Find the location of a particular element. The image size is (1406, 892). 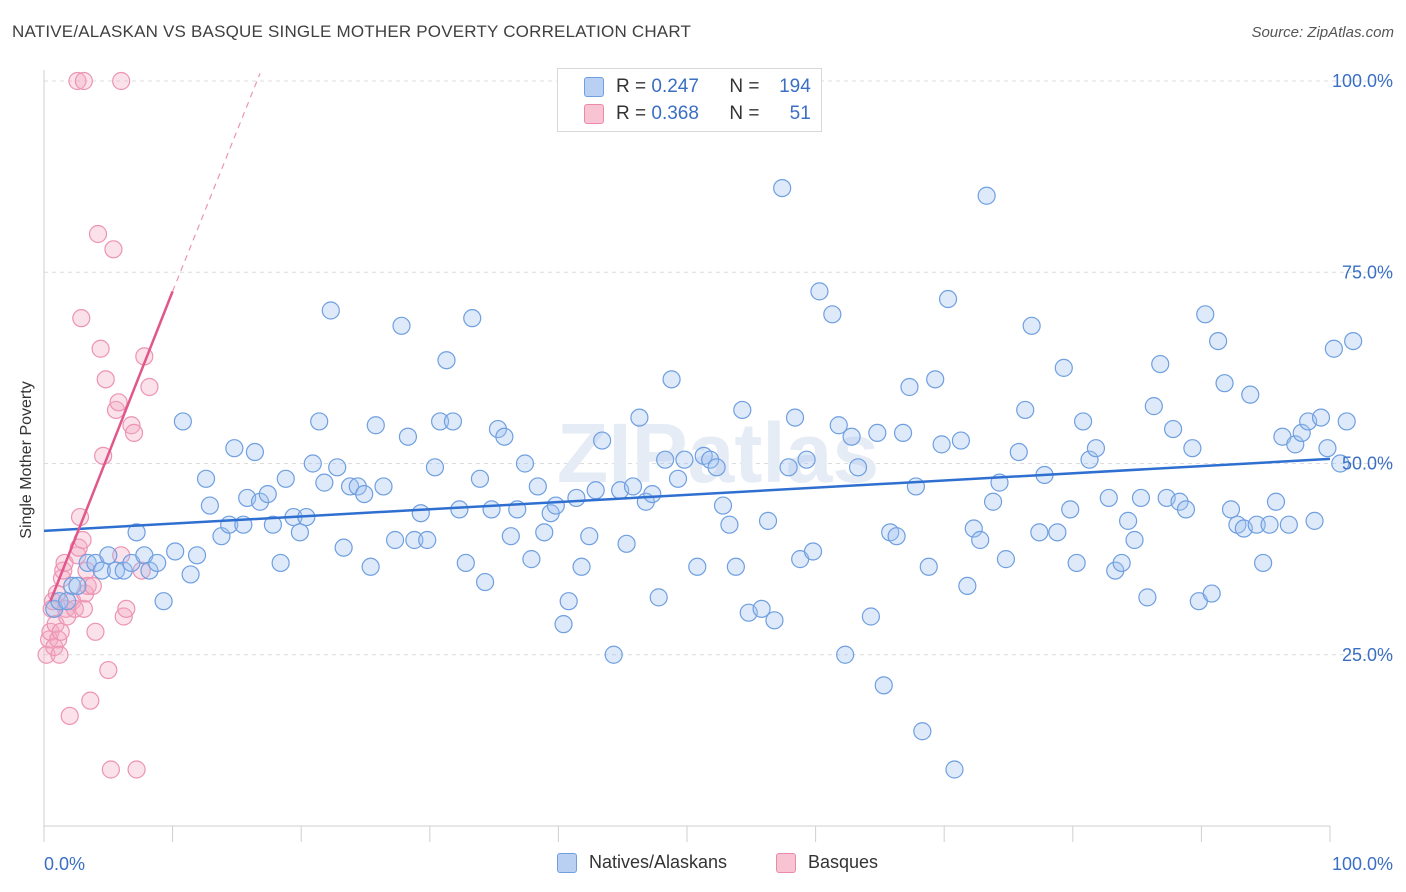

natives-trend-line is located at coordinates (687, 495).